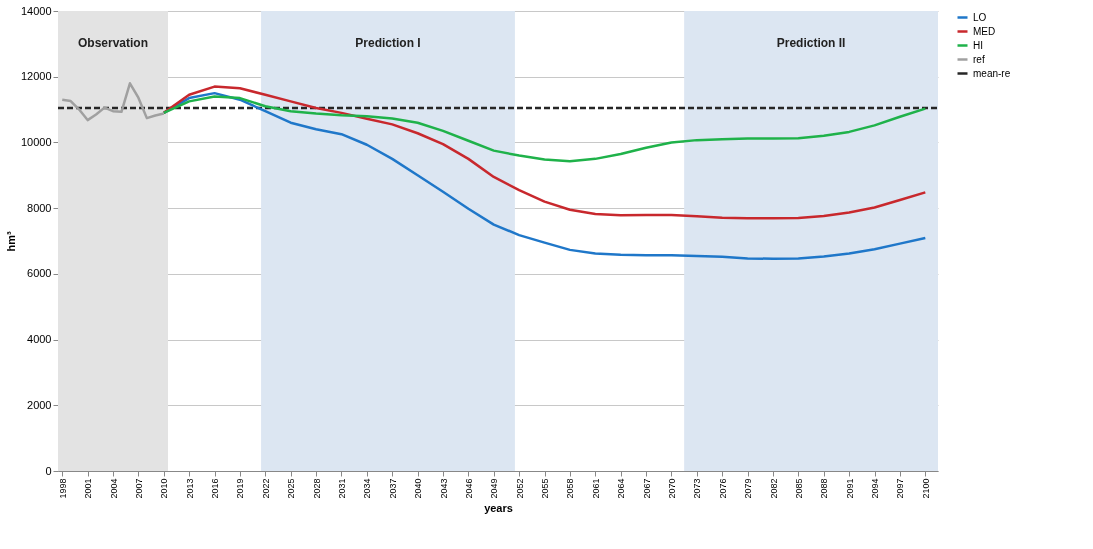  What do you see at coordinates (316, 488) in the screenshot?
I see `x-tick-label: 2028` at bounding box center [316, 488].